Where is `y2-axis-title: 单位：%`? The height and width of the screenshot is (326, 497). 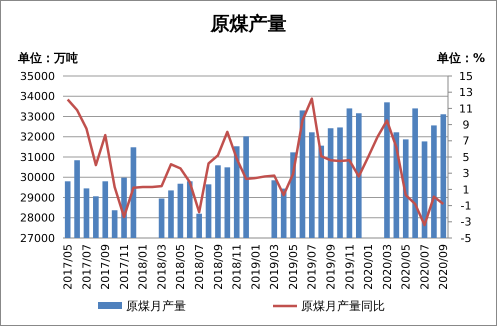 y2-axis-title: 单位：% is located at coordinates (460, 58).